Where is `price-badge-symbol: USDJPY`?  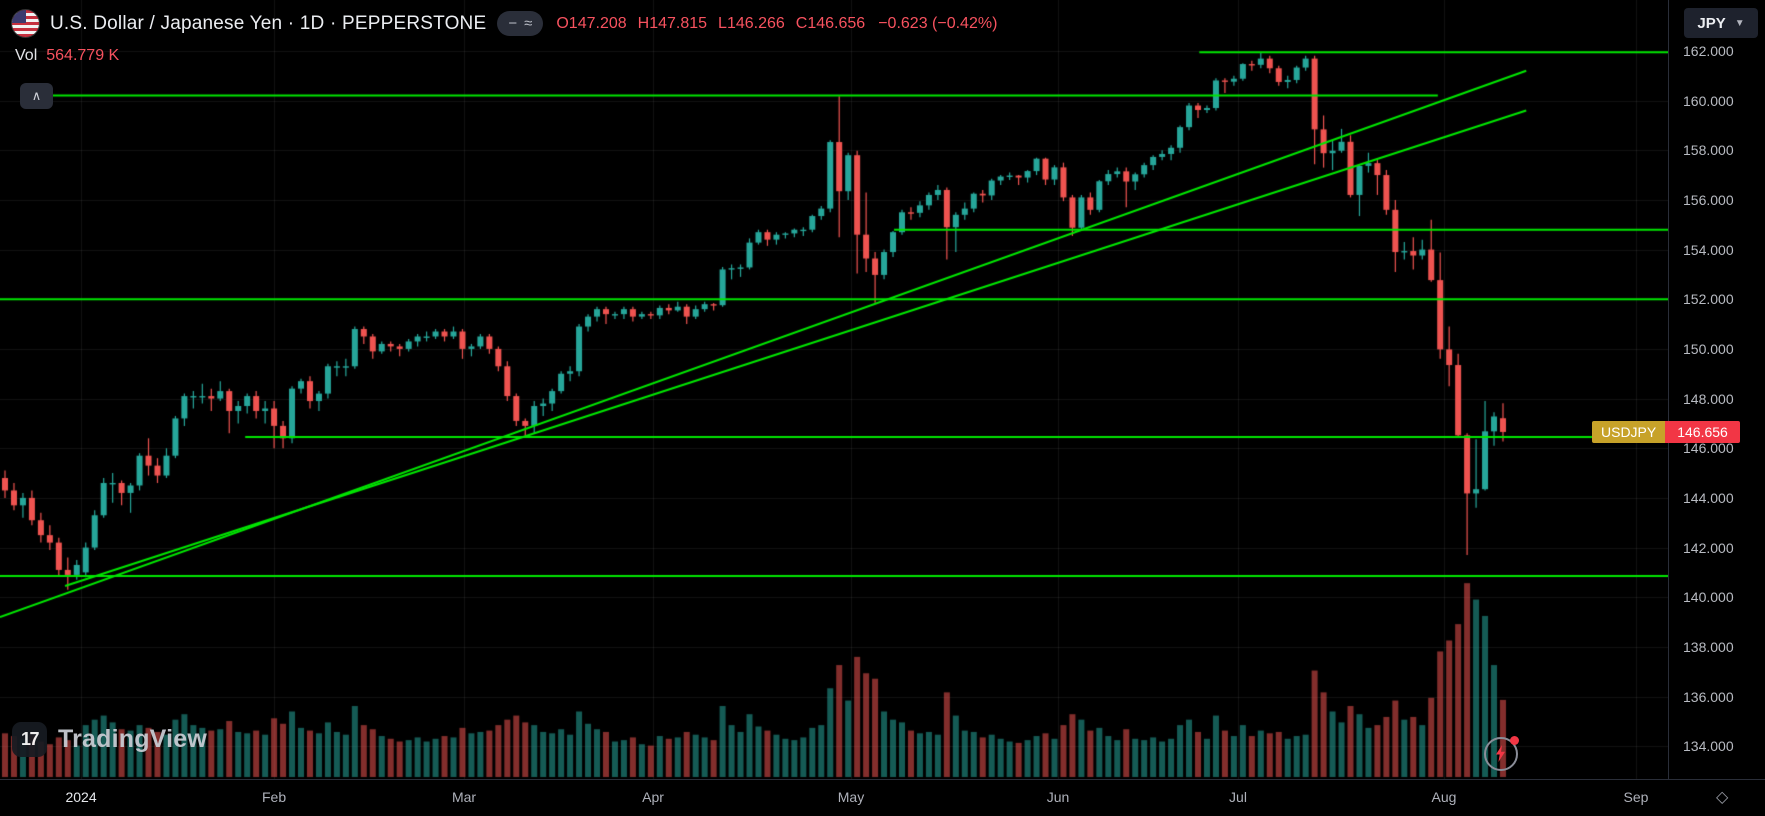
price-badge-symbol: USDJPY is located at coordinates (1629, 431).